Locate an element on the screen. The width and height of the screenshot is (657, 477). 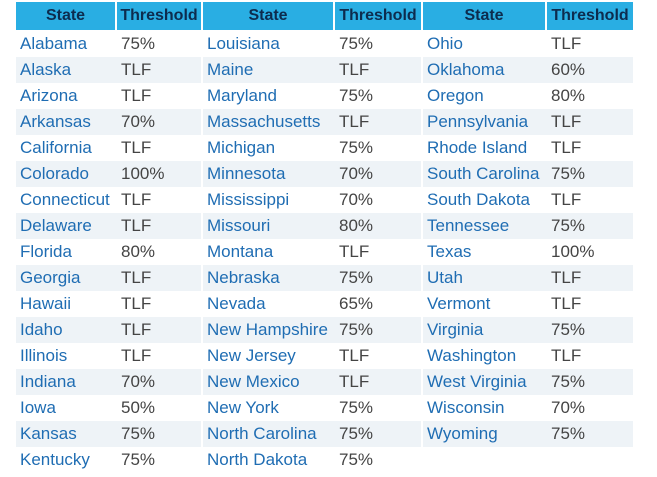
state-cell: New Hampshire is located at coordinates (267, 329).